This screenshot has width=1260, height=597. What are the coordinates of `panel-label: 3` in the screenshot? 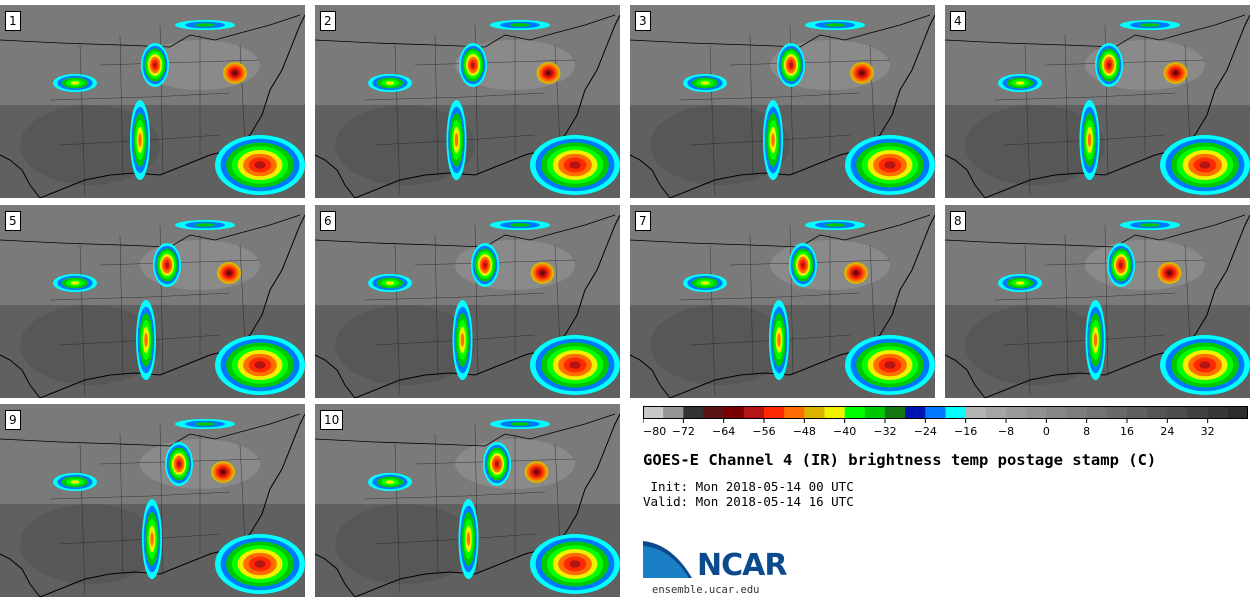 It's located at (643, 21).